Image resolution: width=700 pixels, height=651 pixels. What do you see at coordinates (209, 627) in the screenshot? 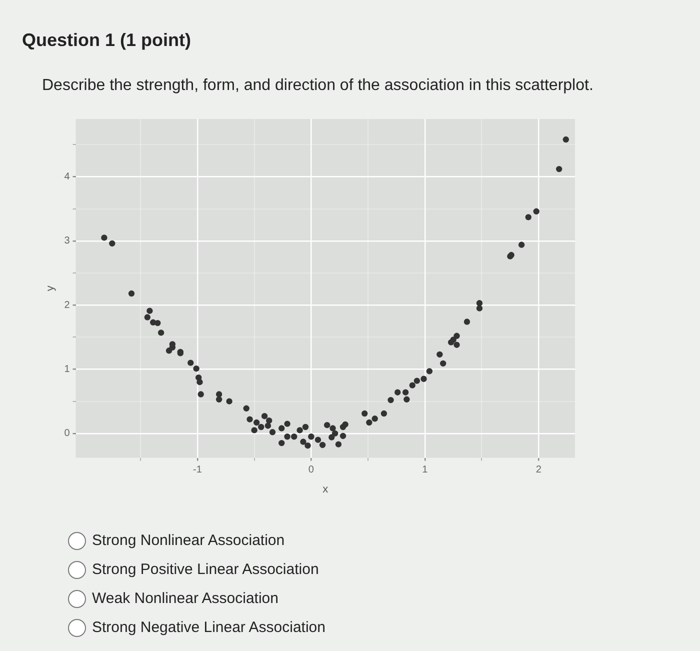
I see `text: Strong Negative Linear Association` at bounding box center [209, 627].